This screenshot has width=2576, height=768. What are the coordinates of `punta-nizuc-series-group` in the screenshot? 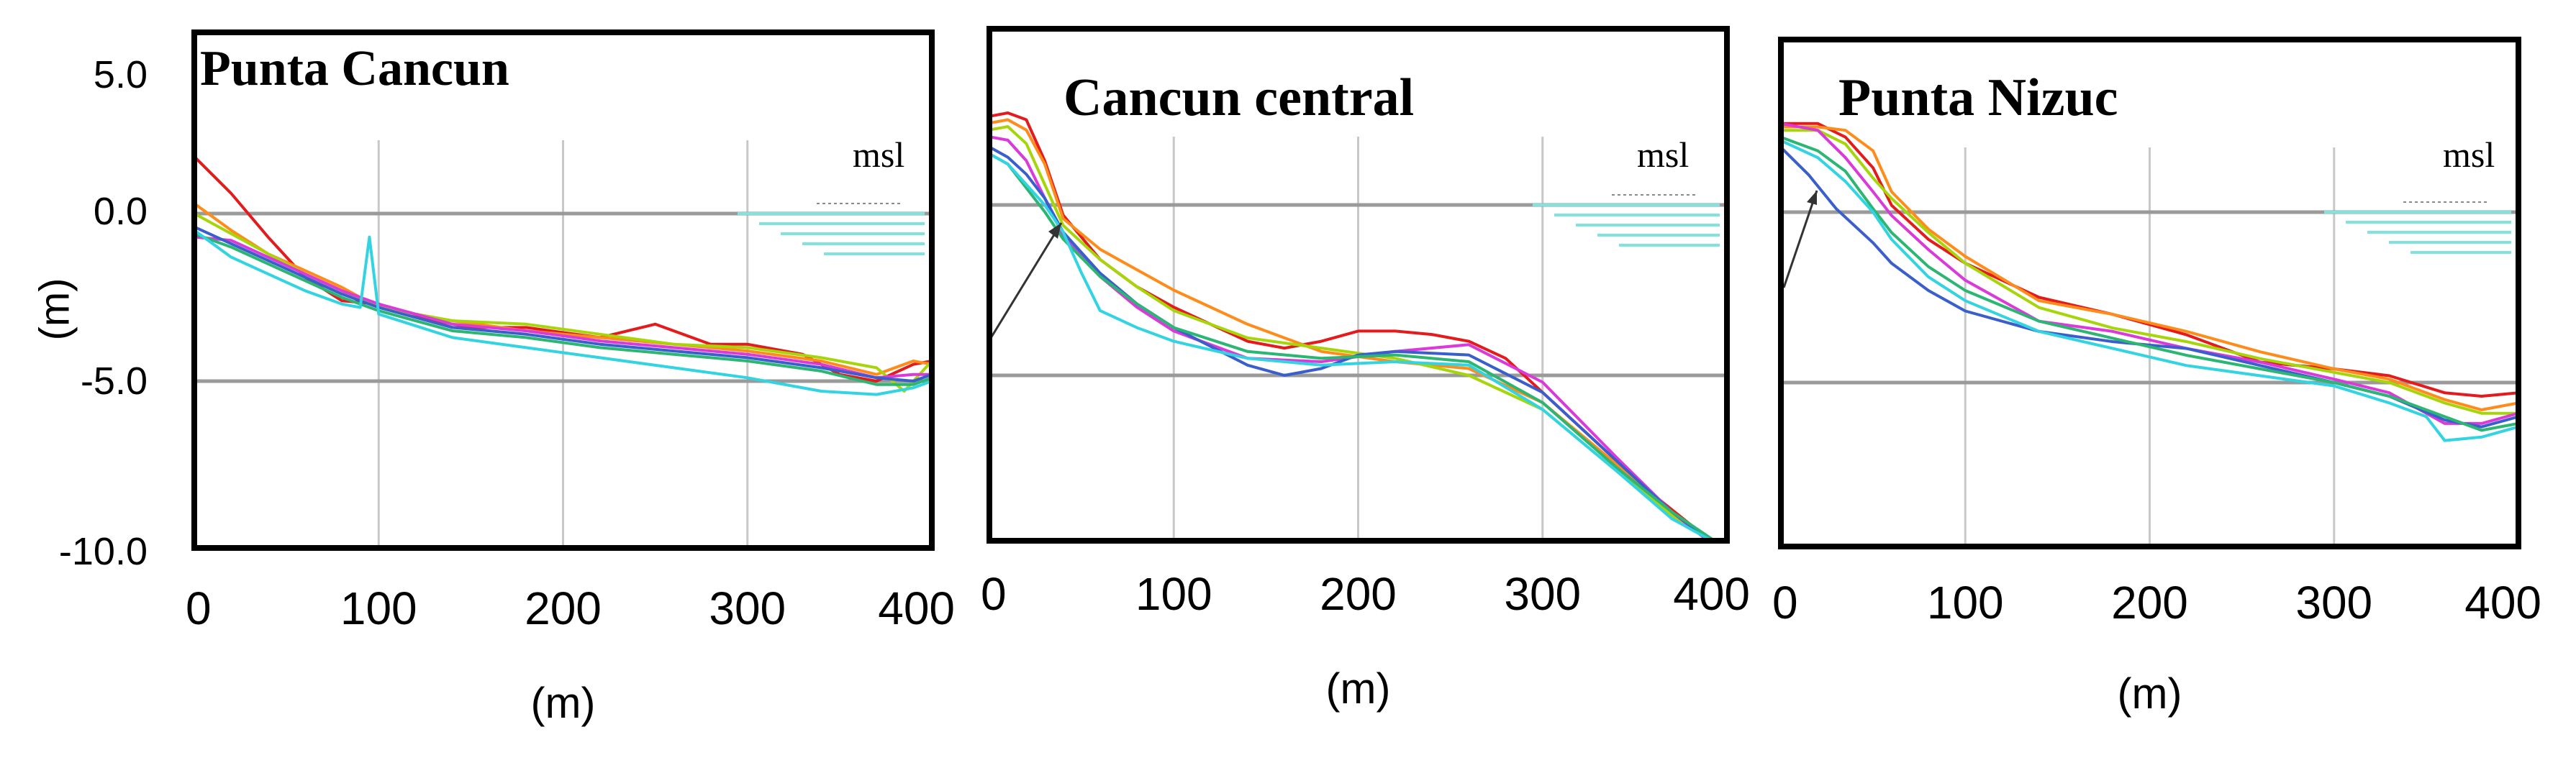 It's located at (2149, 282).